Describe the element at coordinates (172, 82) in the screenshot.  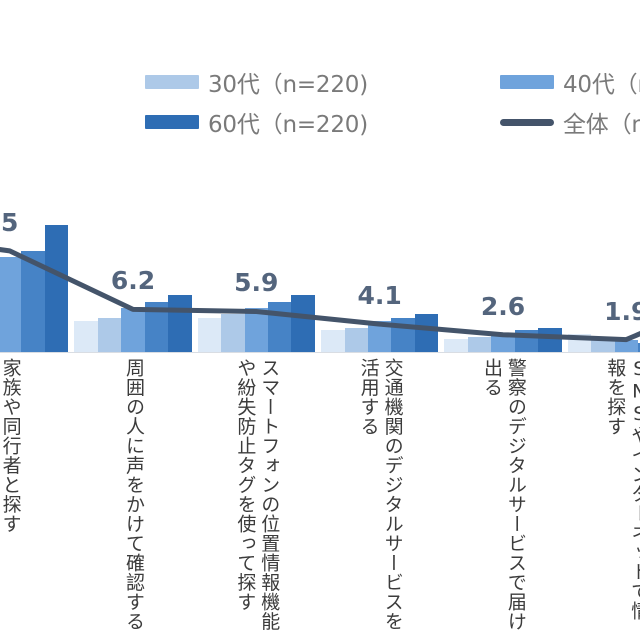
I see `legend-swatch-30dai` at that location.